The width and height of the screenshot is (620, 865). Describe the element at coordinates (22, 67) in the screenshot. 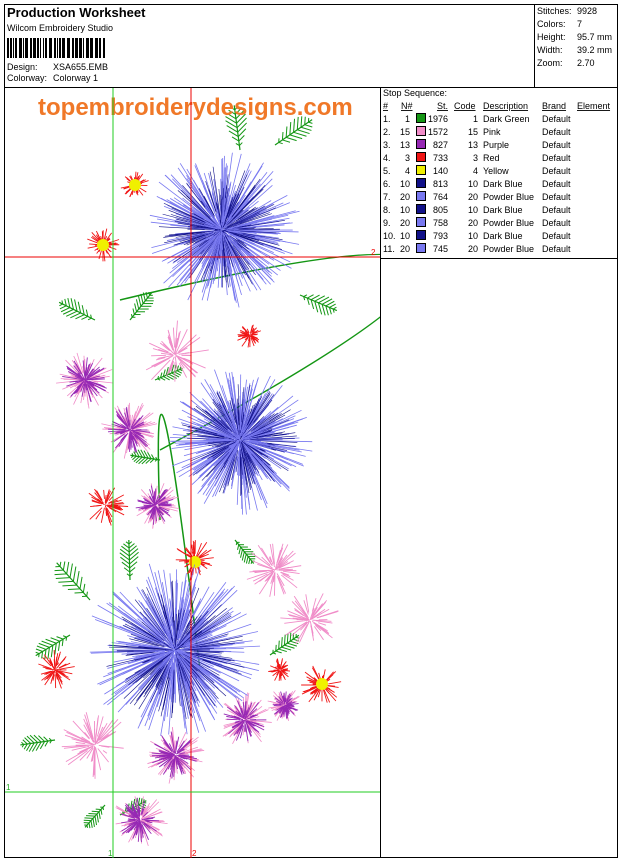

I see `design-label: Design:` at that location.